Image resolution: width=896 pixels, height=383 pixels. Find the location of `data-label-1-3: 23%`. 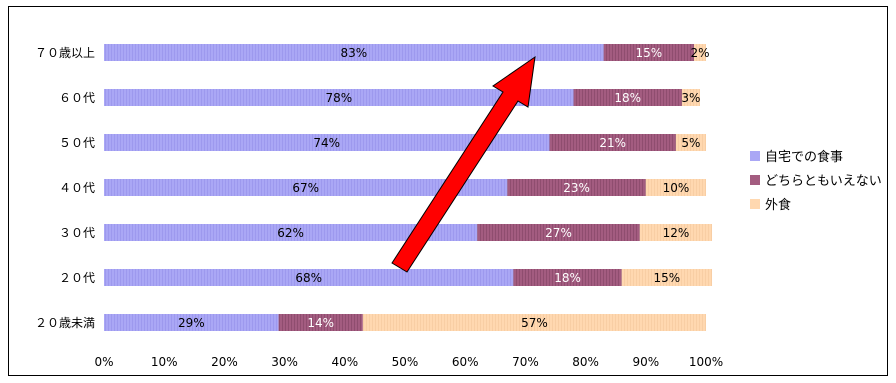

data-label-1-3: 23% is located at coordinates (576, 188).